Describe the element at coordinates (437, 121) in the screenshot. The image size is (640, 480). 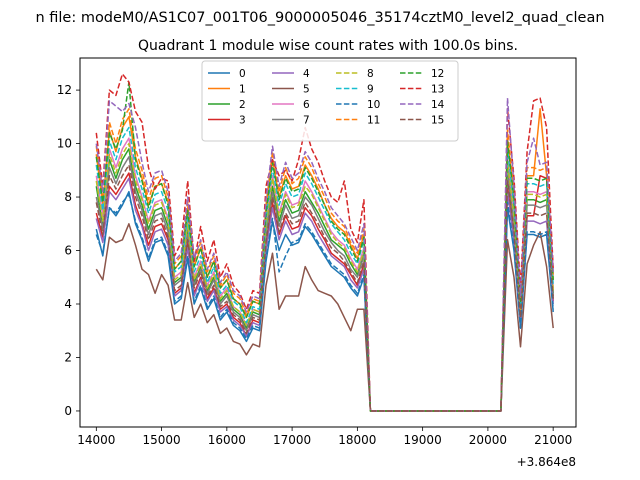
I see `legend-label-15: 15` at that location.